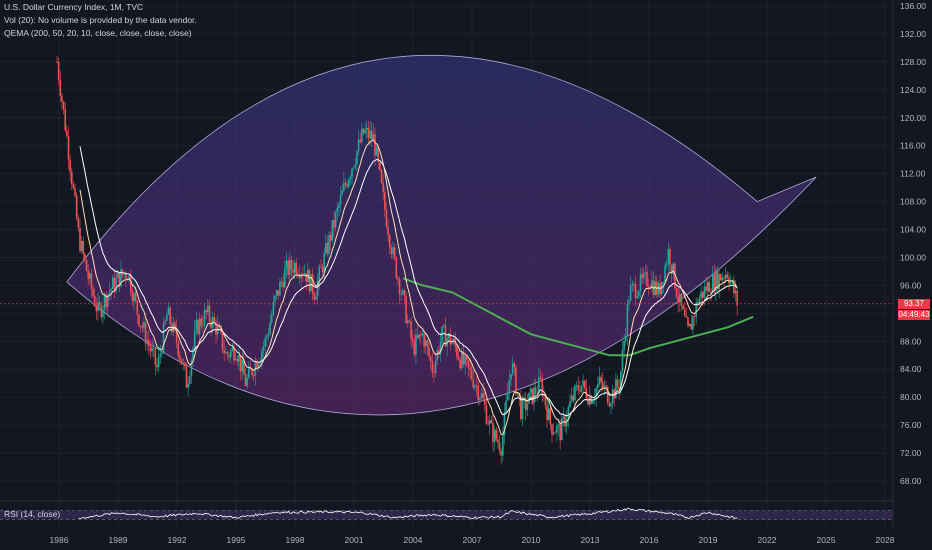 The height and width of the screenshot is (550, 932). Describe the element at coordinates (531, 540) in the screenshot. I see `time-tick-label: 2010` at that location.